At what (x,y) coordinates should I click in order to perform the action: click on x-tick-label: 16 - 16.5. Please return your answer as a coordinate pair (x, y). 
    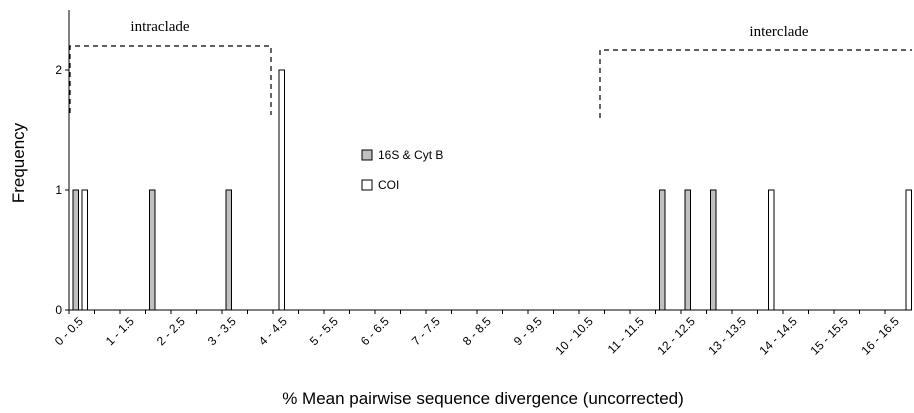
    Looking at the image, I should click on (880, 336).